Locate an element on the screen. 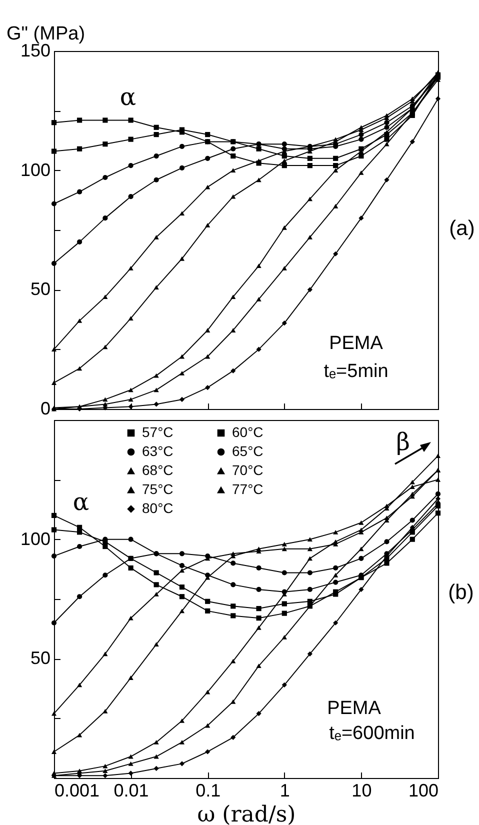 The image size is (479, 825). annotation: β is located at coordinates (403, 442).